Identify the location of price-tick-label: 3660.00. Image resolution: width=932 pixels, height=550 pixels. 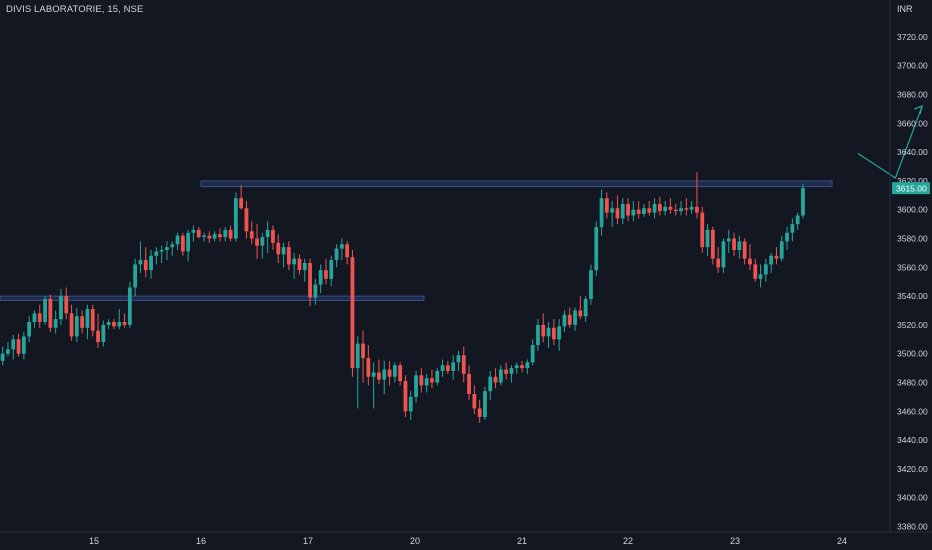
(912, 123).